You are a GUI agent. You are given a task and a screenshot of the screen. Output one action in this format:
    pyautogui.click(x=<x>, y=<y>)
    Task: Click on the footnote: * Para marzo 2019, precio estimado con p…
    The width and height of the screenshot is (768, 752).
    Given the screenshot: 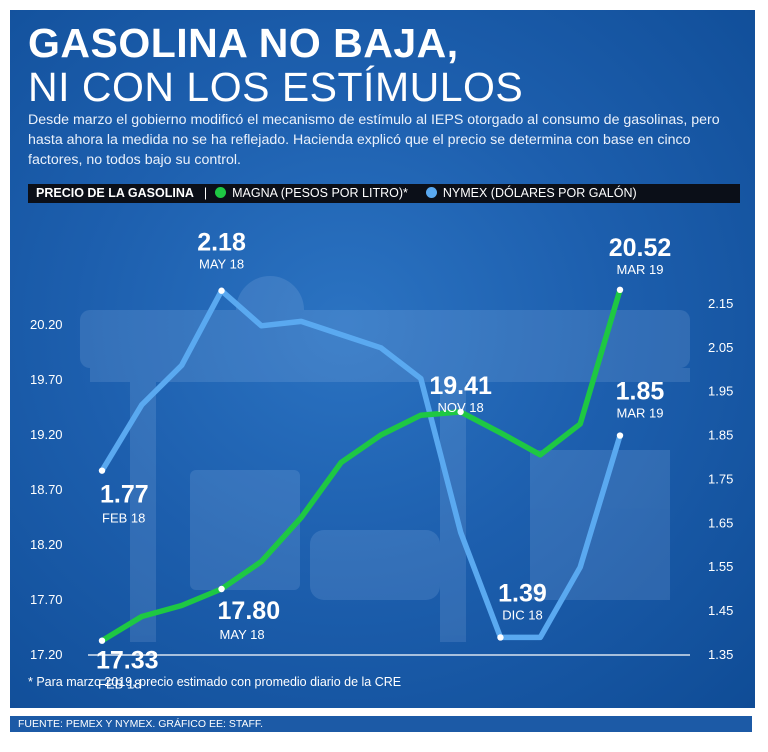 What is the action you would take?
    pyautogui.click(x=215, y=682)
    